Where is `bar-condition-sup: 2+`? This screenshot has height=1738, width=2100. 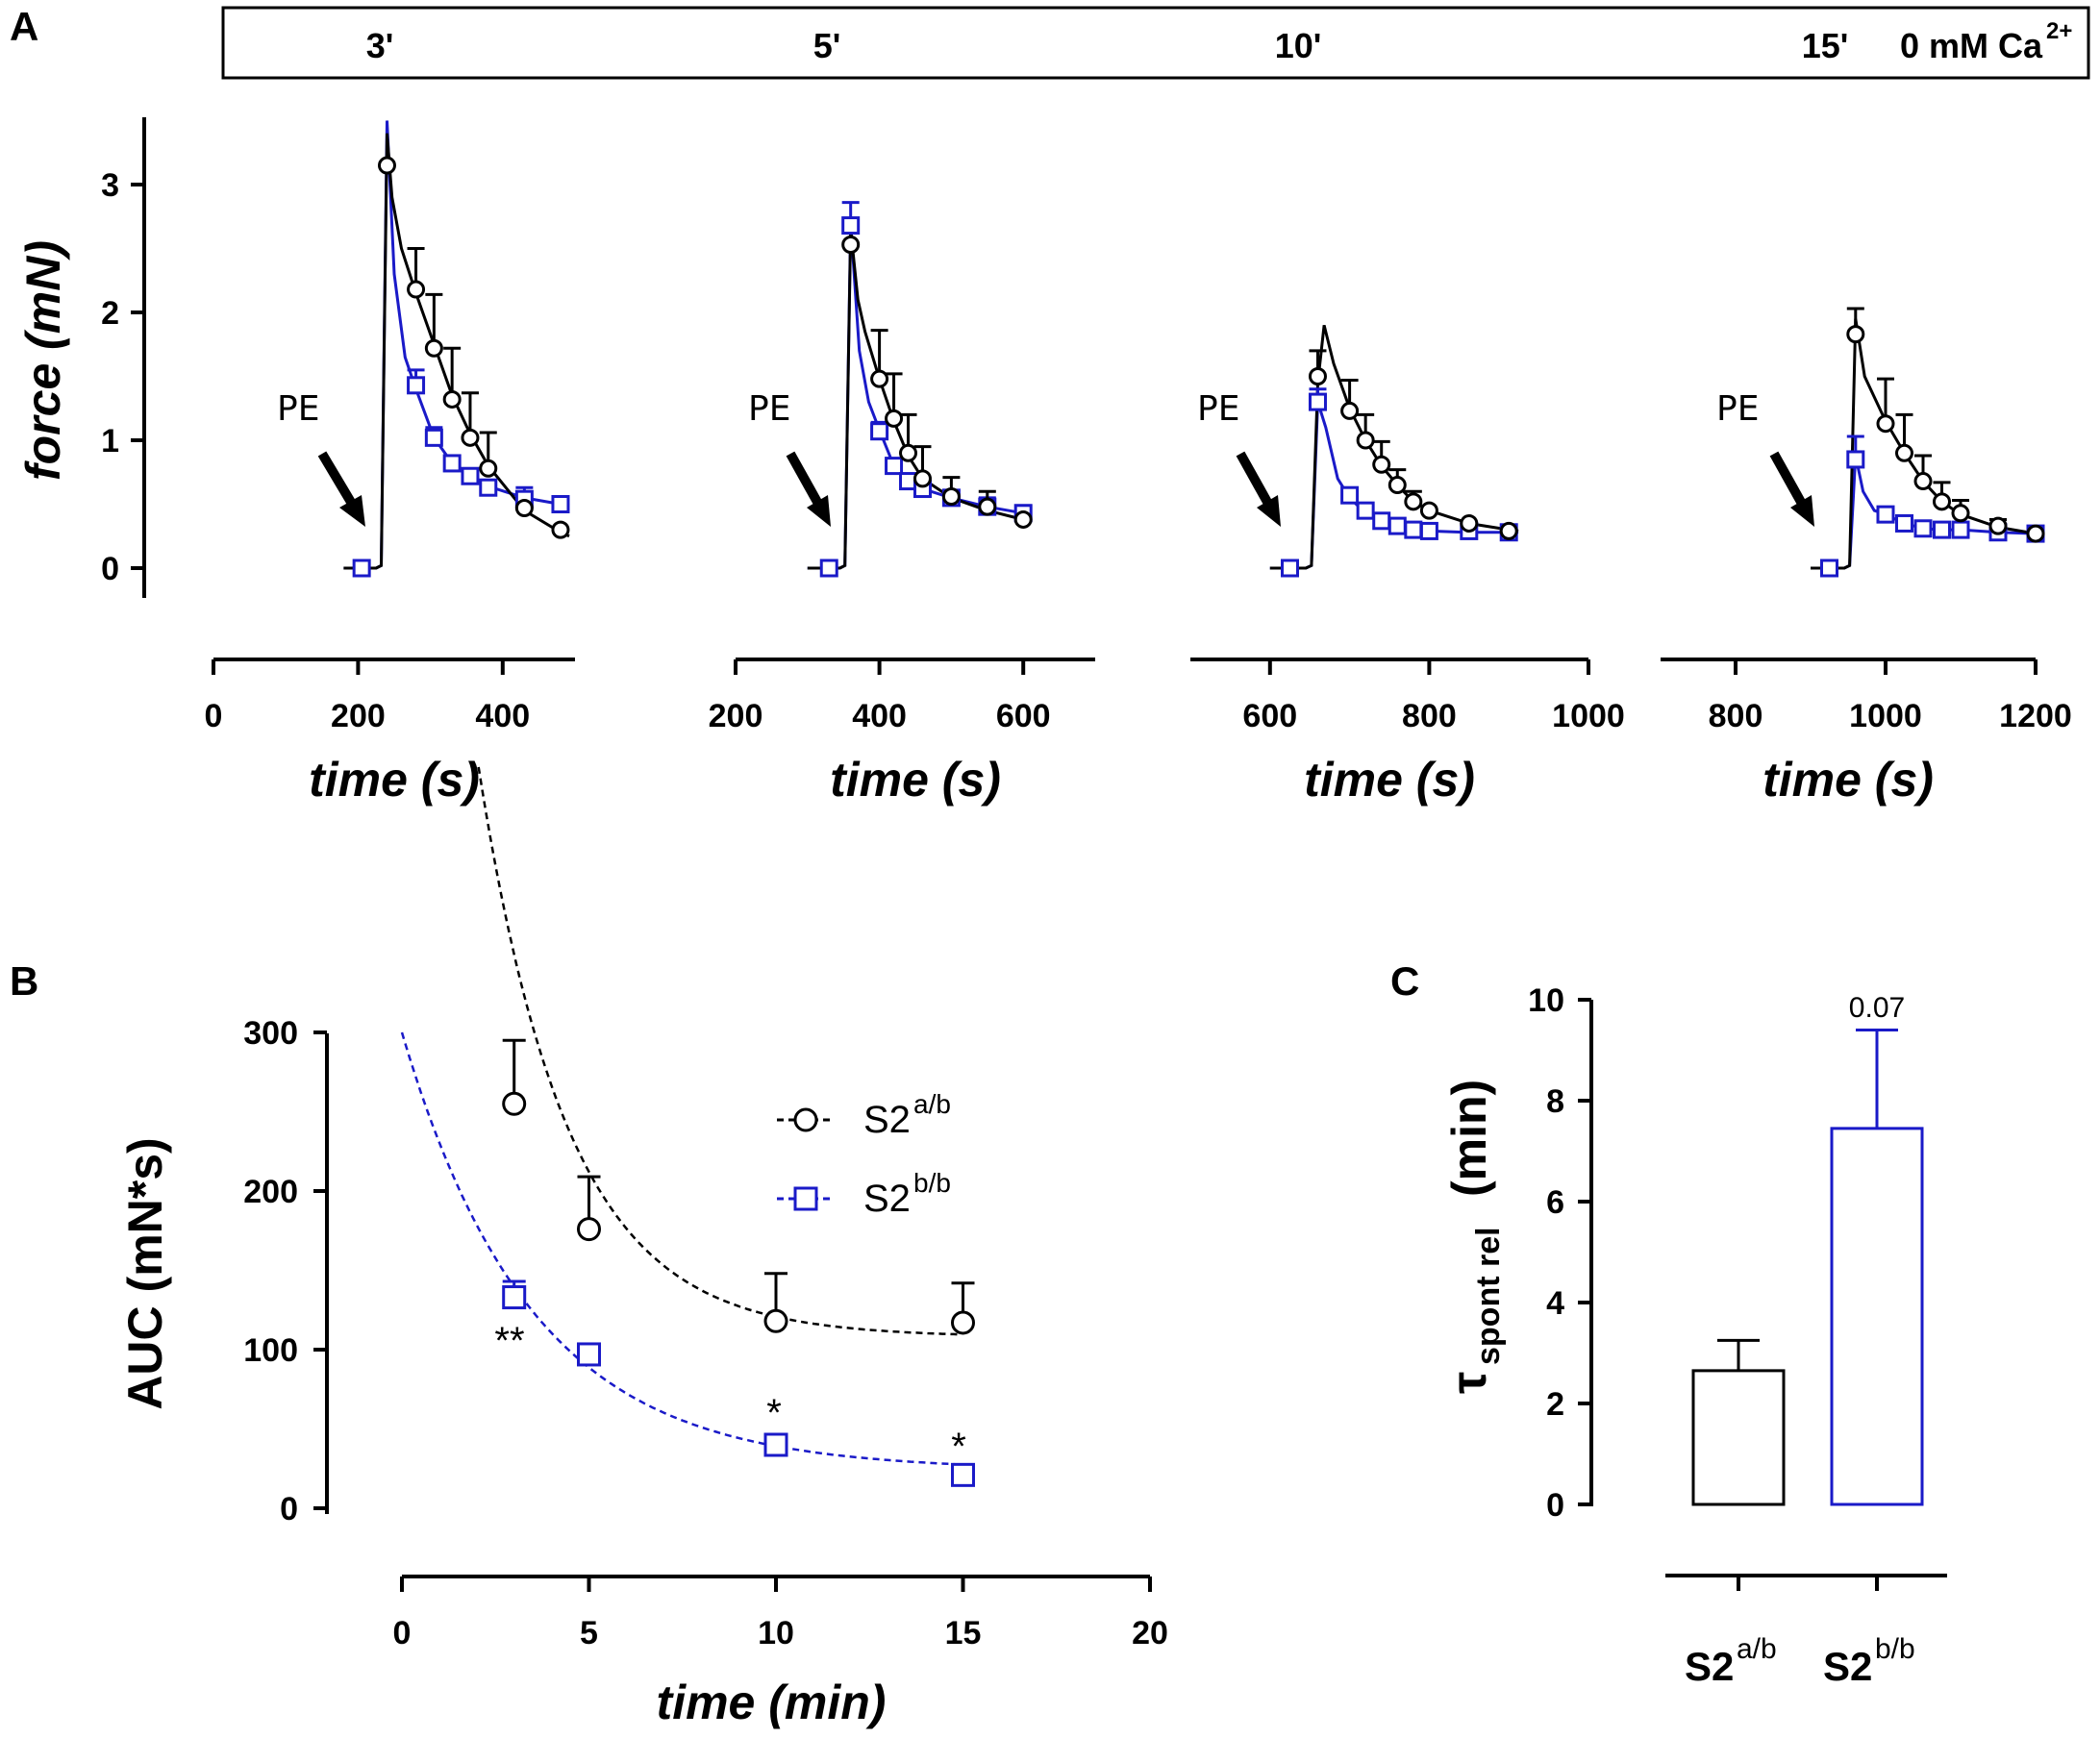
bar-condition-sup: 2+ is located at coordinates (2059, 31).